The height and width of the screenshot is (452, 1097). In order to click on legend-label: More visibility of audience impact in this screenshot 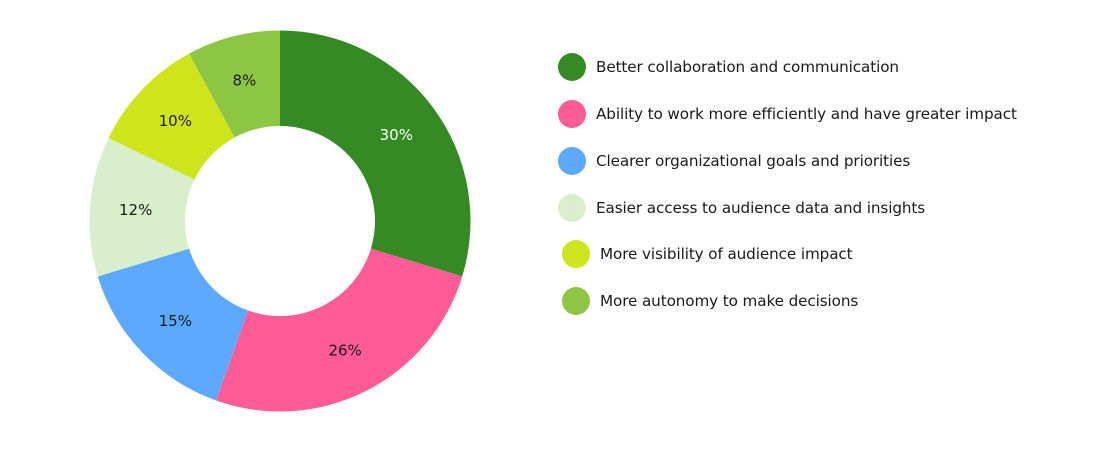, I will do `click(726, 254)`.